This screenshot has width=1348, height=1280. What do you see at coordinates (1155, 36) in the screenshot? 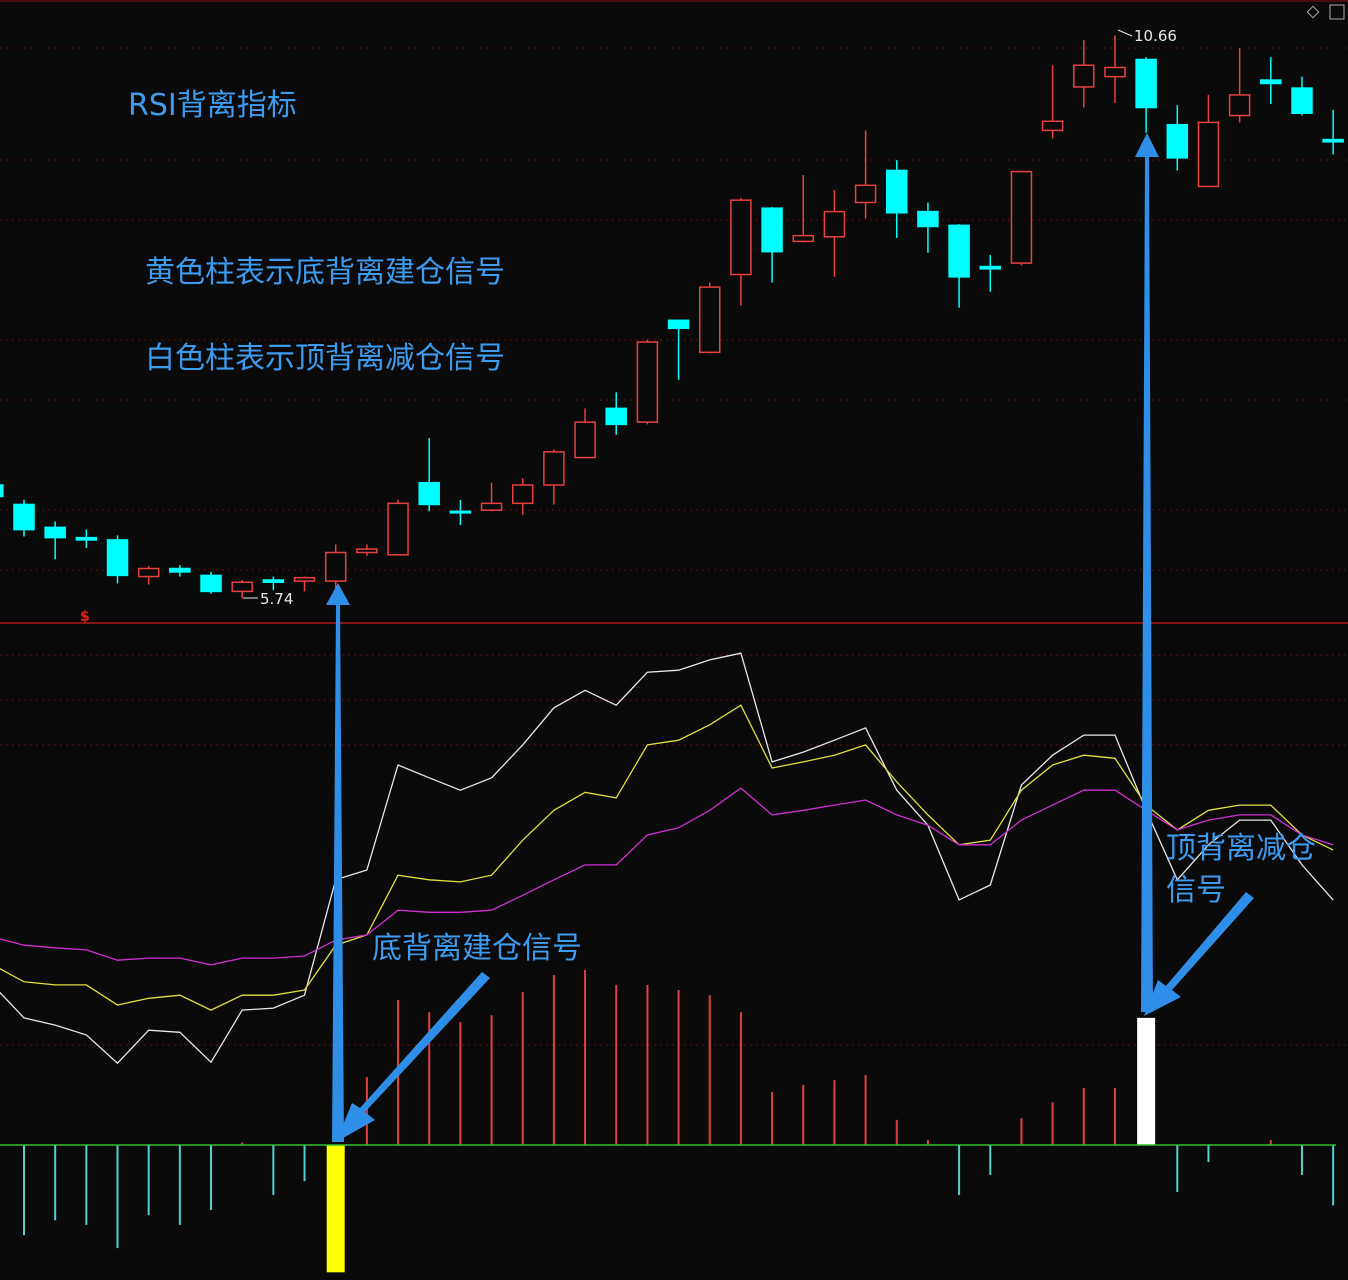
I see `price-label: 10.66` at bounding box center [1155, 36].